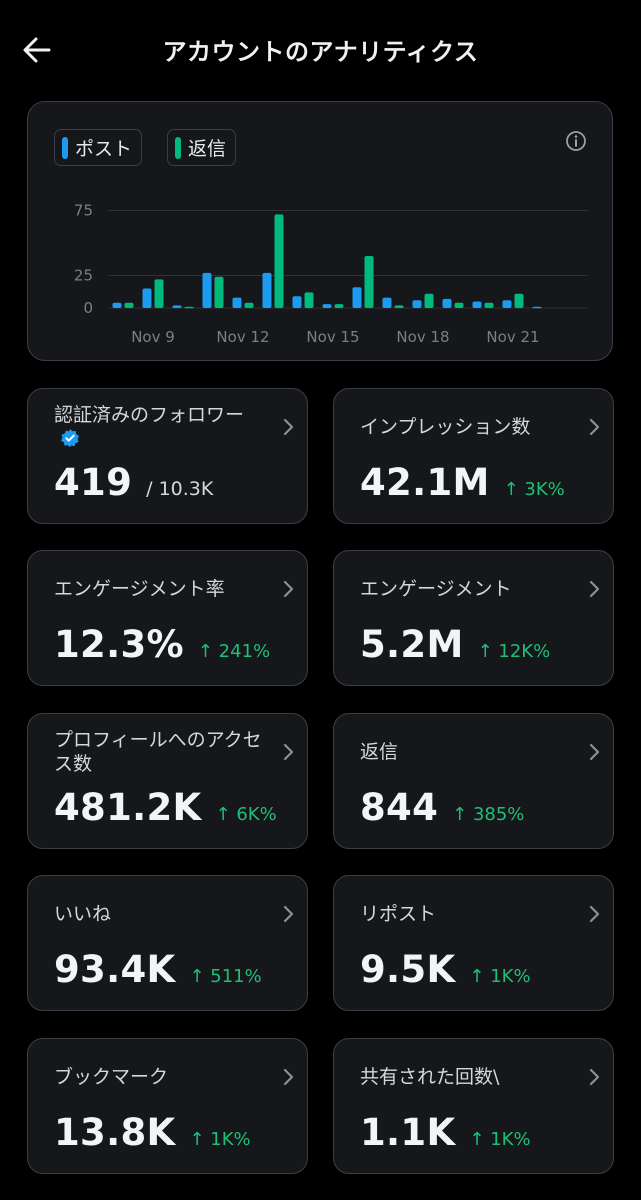  What do you see at coordinates (436, 589) in the screenshot?
I see `metric-label-text: エンゲージメント` at bounding box center [436, 589].